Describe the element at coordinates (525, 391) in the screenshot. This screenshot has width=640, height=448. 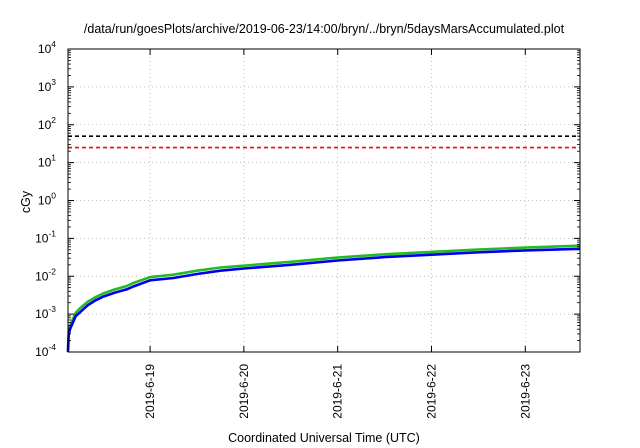
I see `x-tick-label: 2019-6-23` at that location.